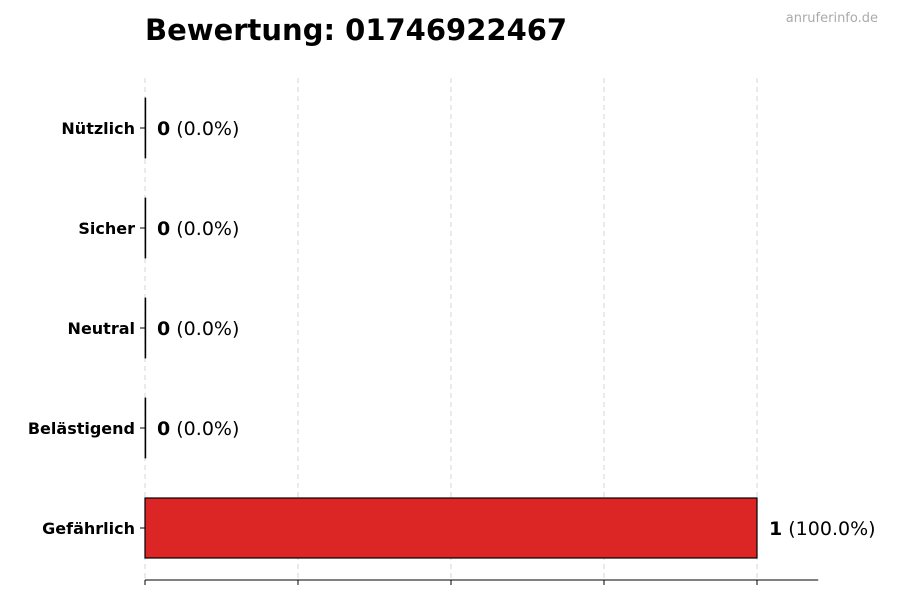 This screenshot has width=900, height=600. Describe the element at coordinates (88, 528) in the screenshot. I see `category-label: Gefährlich` at that location.